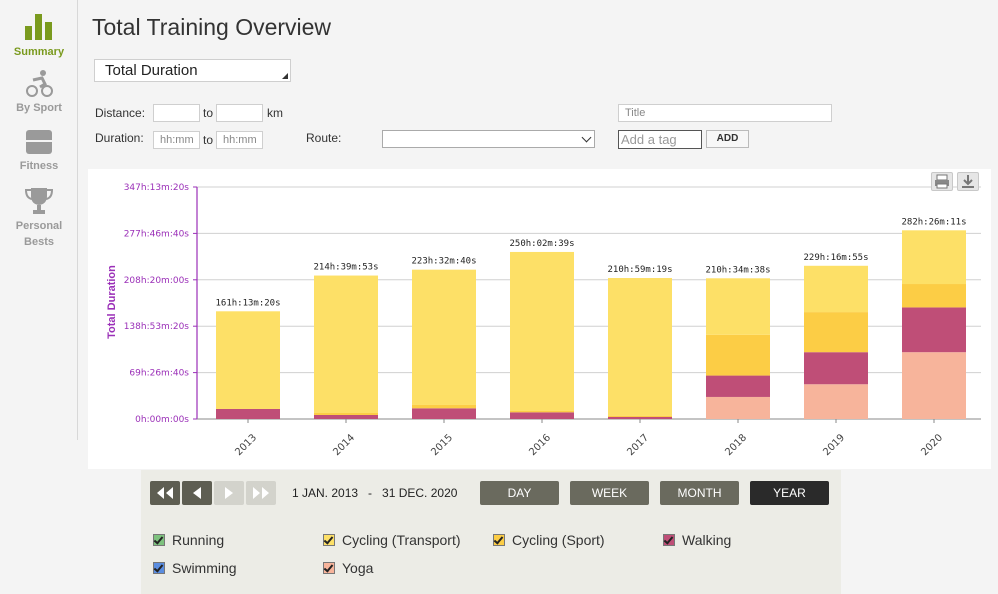 The image size is (998, 594). I want to click on legend-item-cycling-transport: Cycling (Transport), so click(392, 540).